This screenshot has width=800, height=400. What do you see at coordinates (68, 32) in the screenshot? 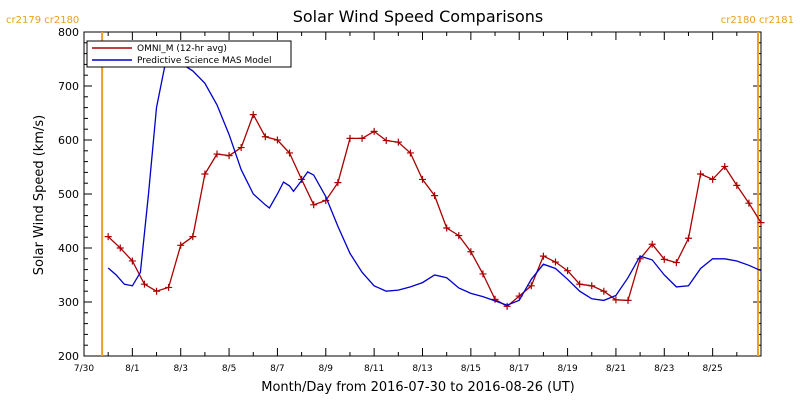
I see `y-tick-label: 800` at bounding box center [68, 32].